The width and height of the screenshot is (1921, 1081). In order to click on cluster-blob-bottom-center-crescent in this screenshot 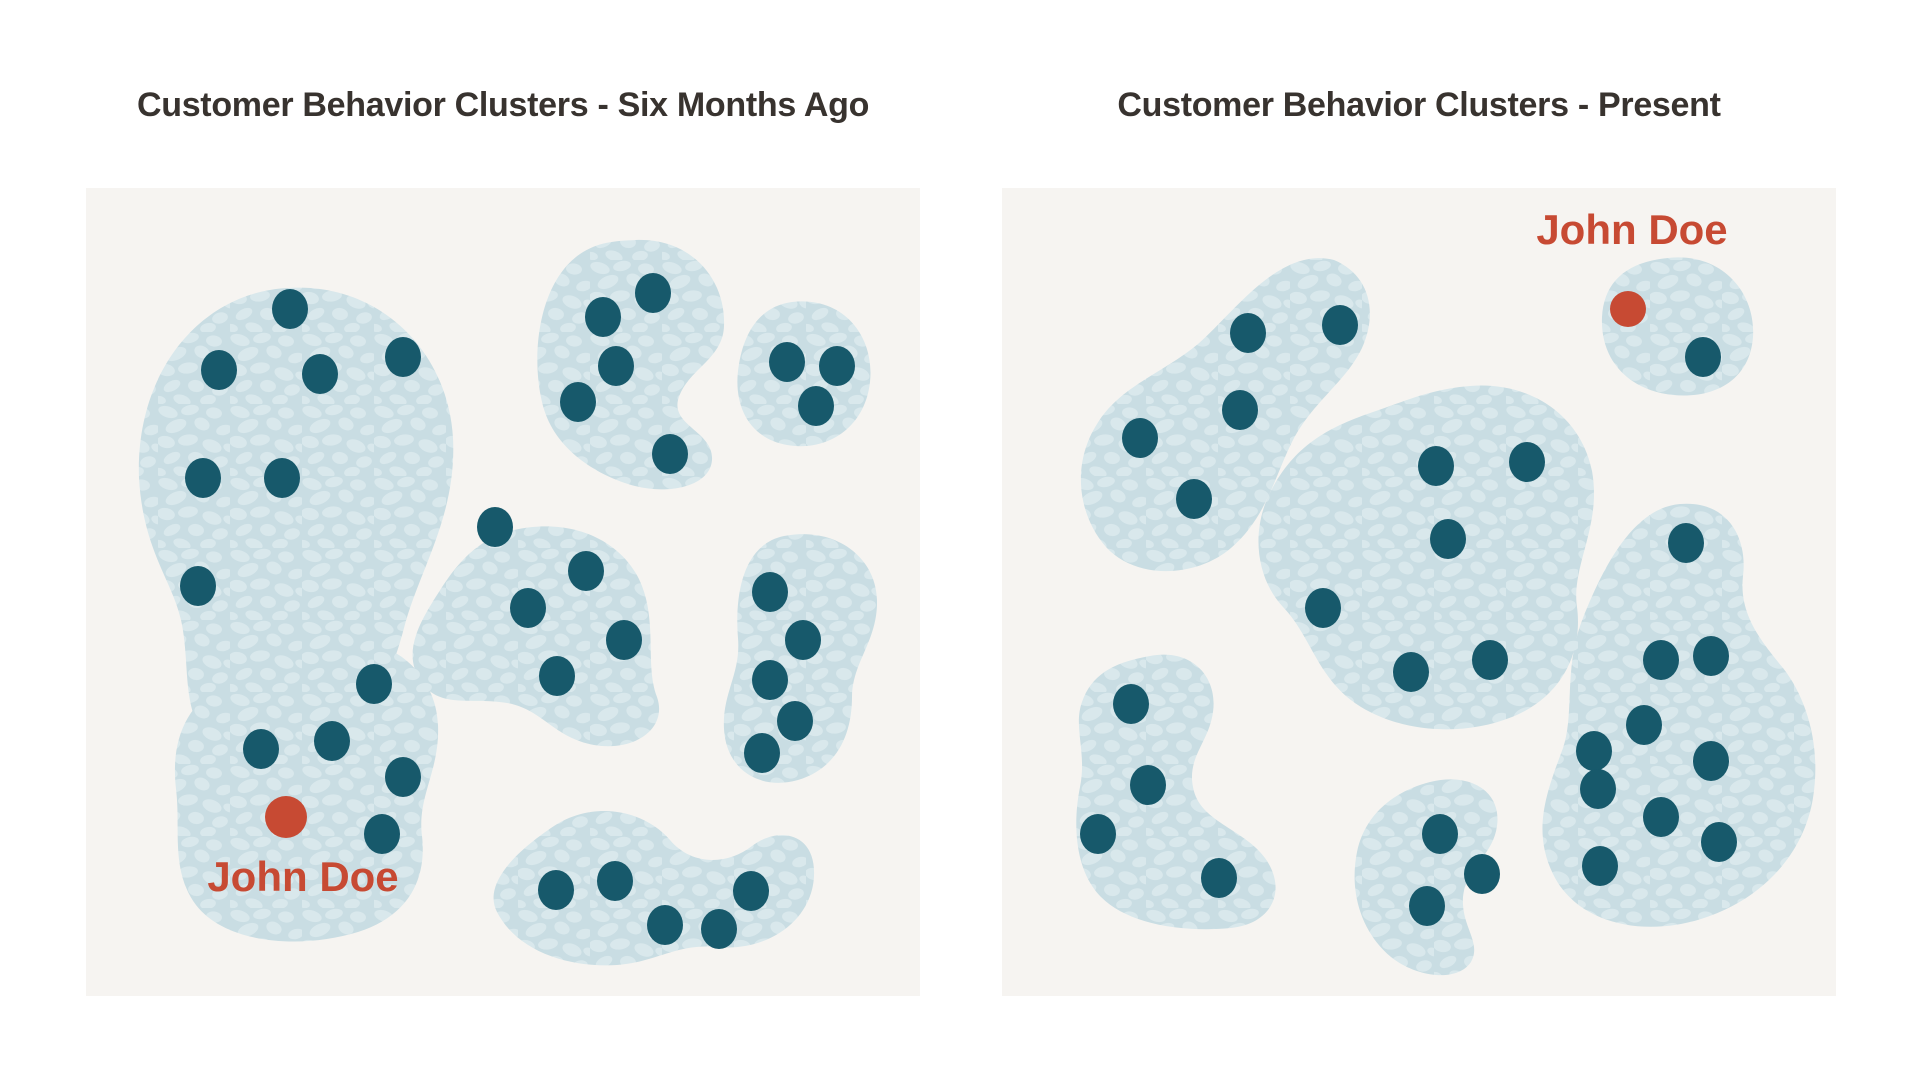, I will do `click(1426, 877)`.